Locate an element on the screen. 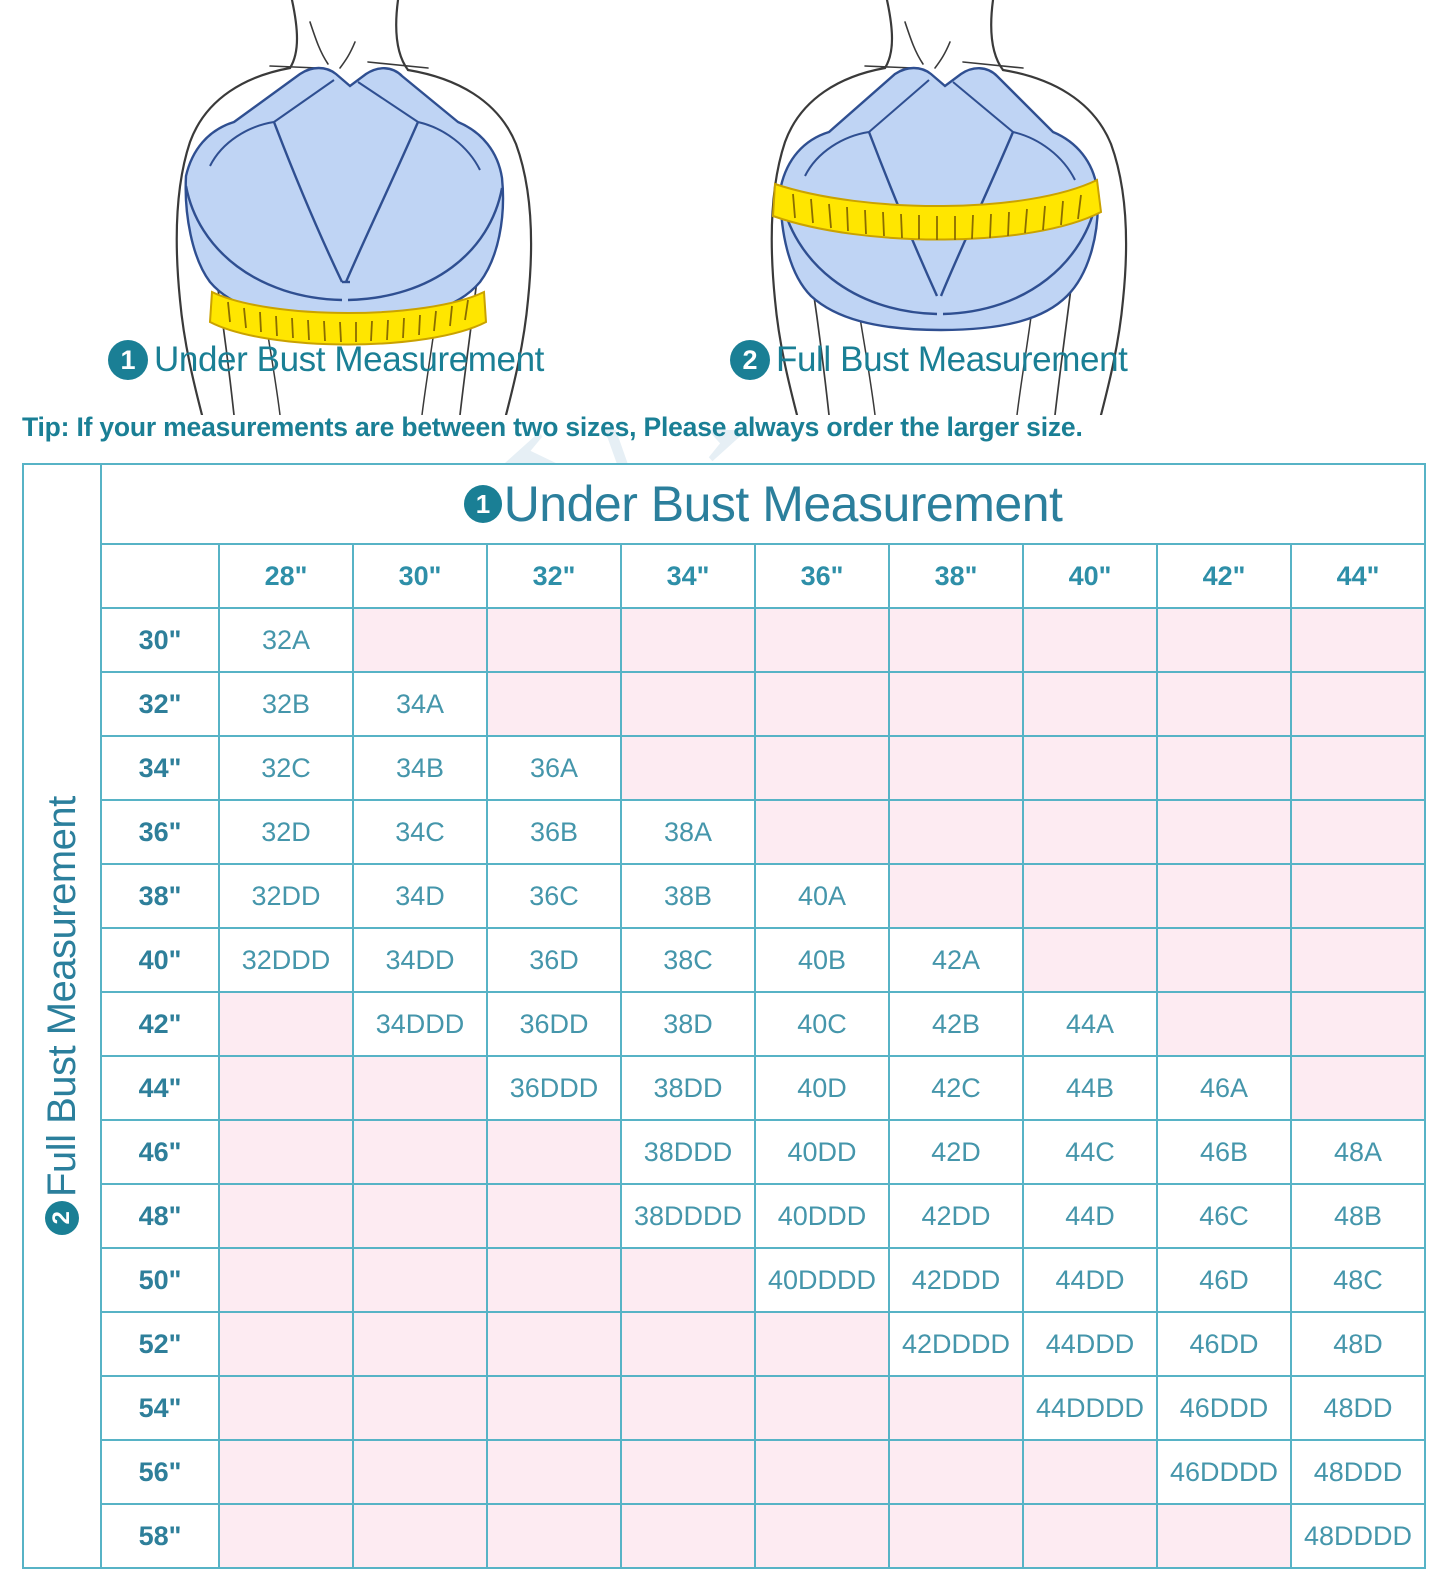  size-cell: 44D is located at coordinates (1090, 1216).